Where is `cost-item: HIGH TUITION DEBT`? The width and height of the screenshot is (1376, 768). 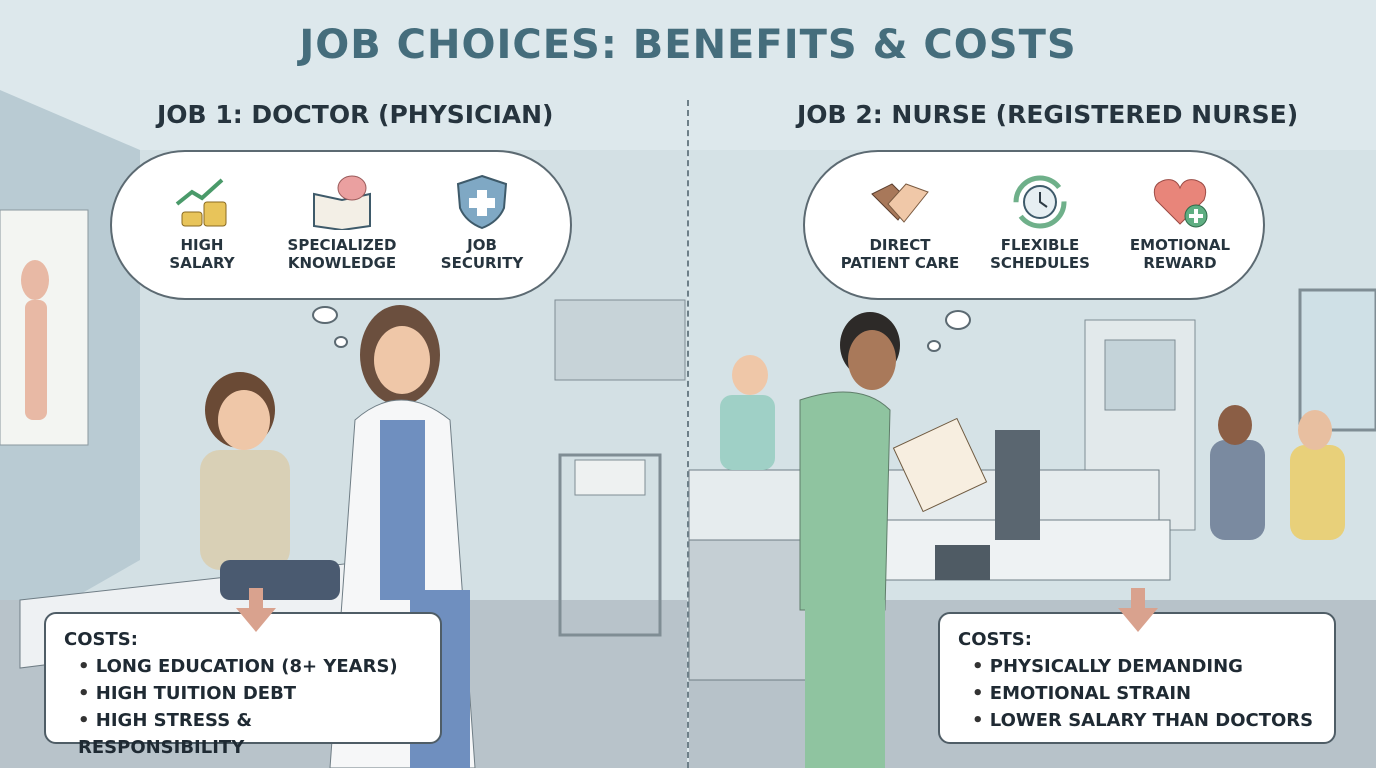 cost-item: HIGH TUITION DEBT is located at coordinates (250, 693).